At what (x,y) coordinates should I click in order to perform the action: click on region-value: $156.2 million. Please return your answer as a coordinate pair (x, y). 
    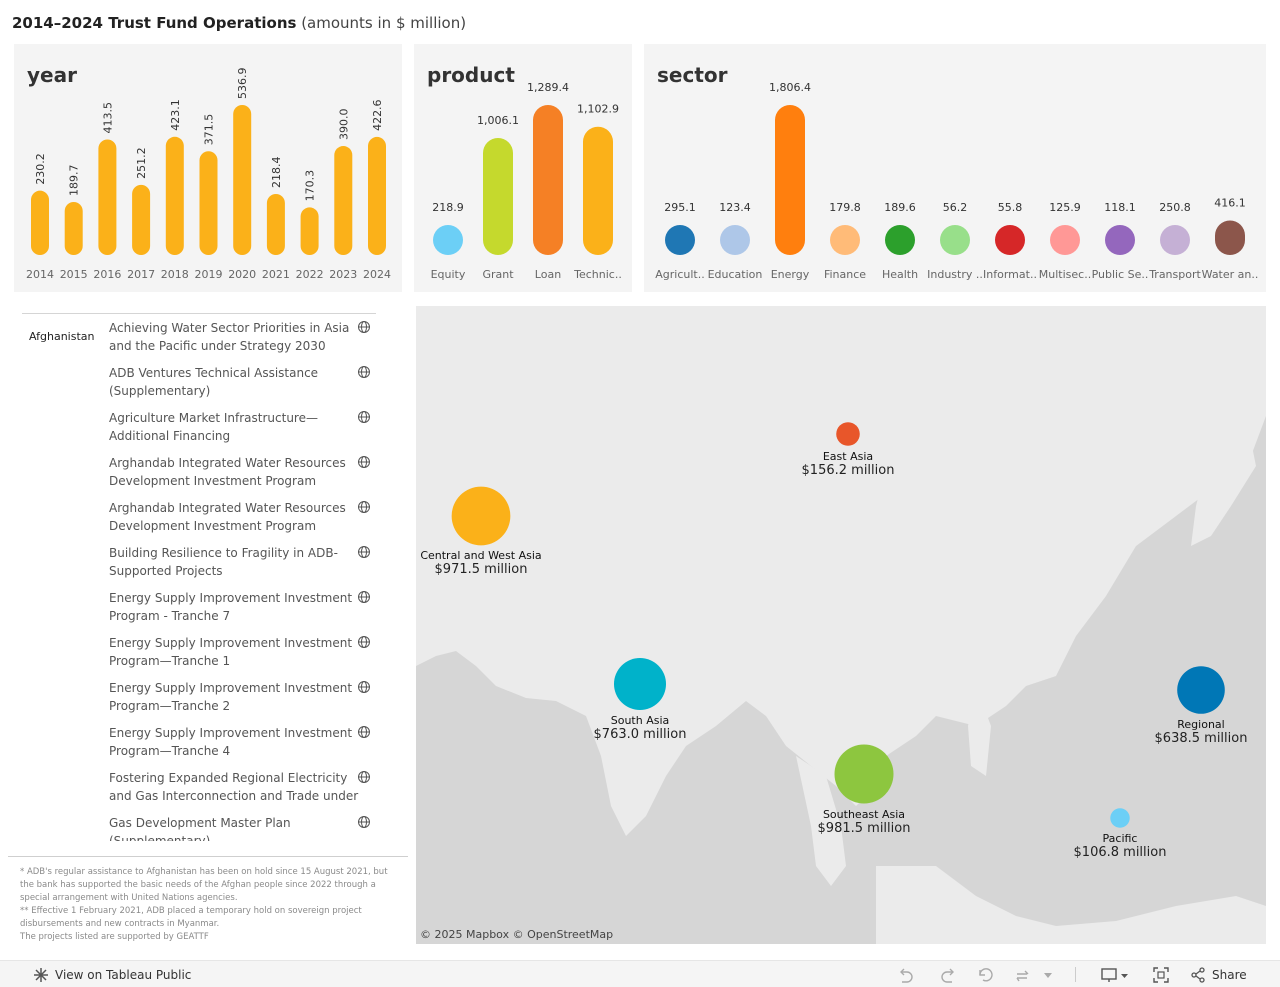
    Looking at the image, I should click on (848, 470).